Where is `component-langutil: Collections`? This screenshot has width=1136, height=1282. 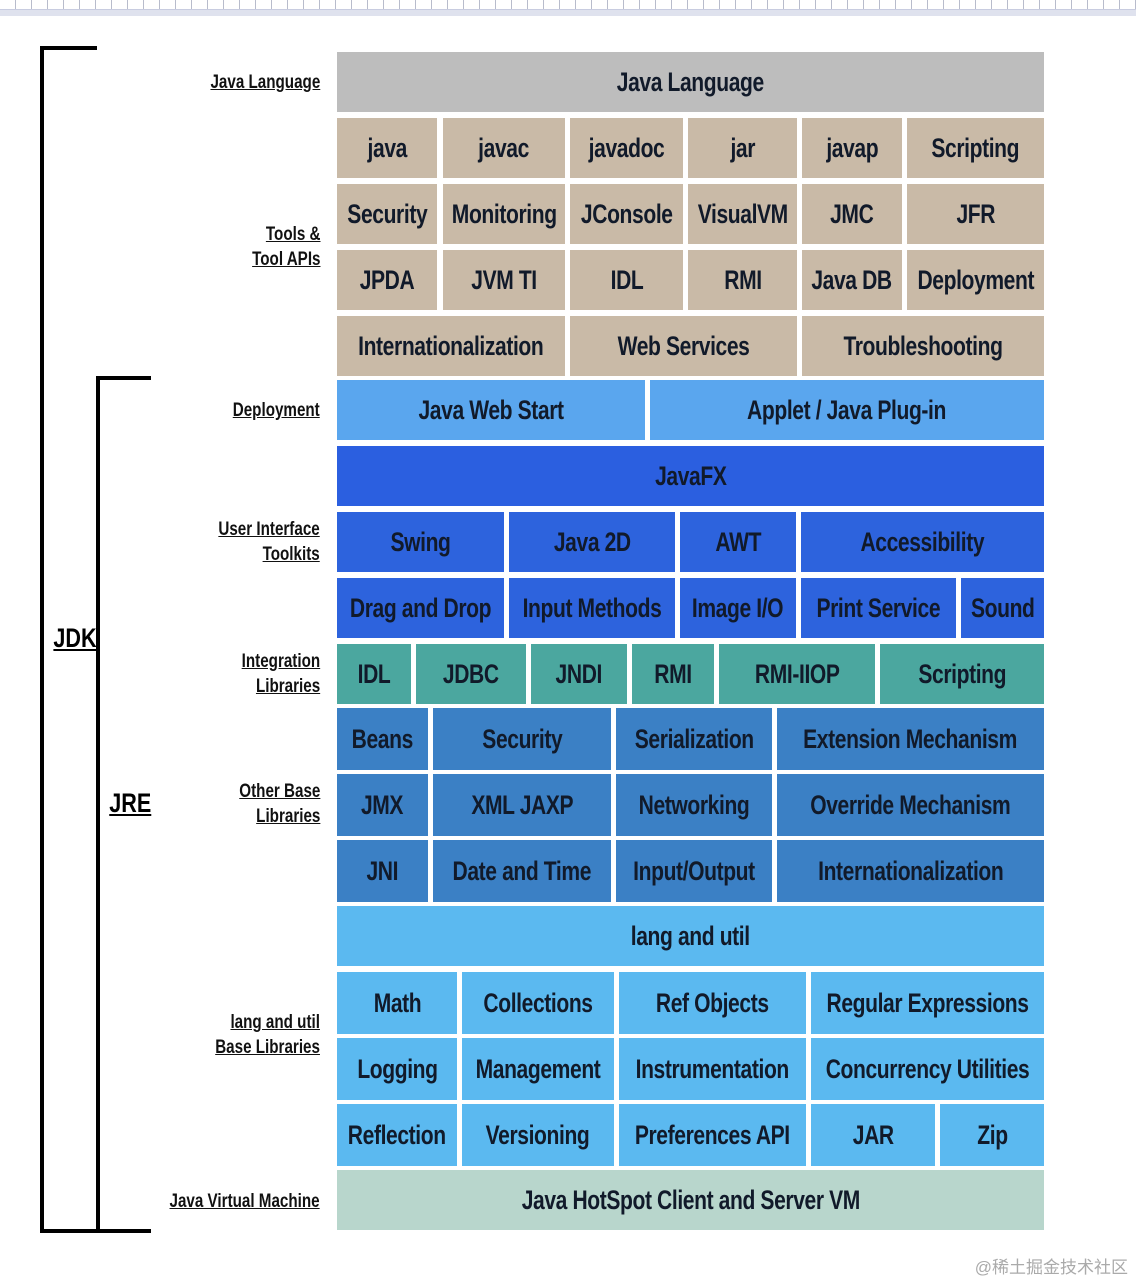
component-langutil: Collections is located at coordinates (538, 1003).